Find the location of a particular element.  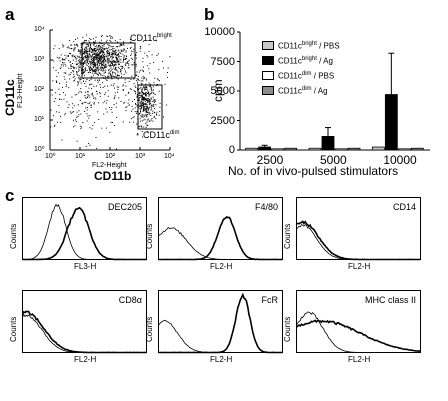

a-xtick-4: 10⁴ is located at coordinates (169, 156).